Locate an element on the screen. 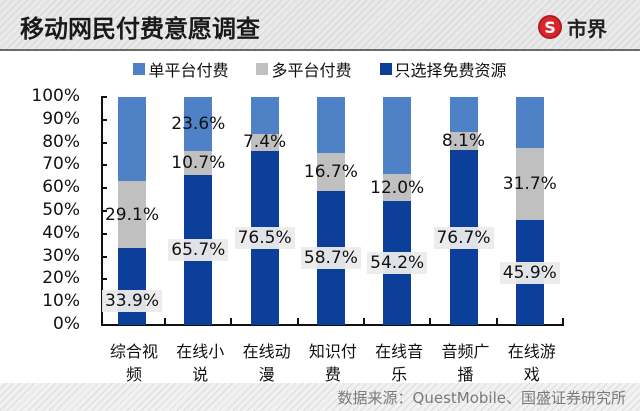  y-tick-label: 60% is located at coordinates (61, 187).